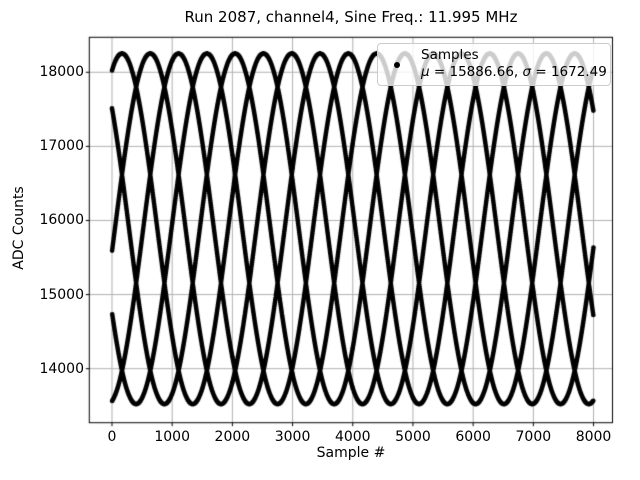 This screenshot has width=640, height=480. Describe the element at coordinates (533, 437) in the screenshot. I see `x-tick-label: 7000` at that location.